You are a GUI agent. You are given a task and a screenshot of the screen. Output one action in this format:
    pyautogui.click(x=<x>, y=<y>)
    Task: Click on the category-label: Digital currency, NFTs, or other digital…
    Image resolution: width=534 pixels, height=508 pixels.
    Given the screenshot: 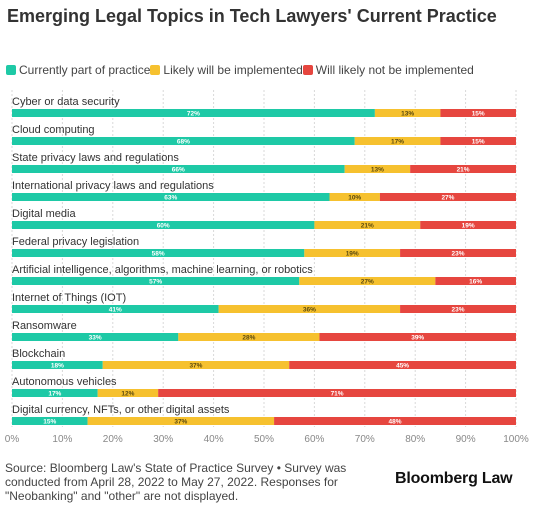 What is the action you would take?
    pyautogui.click(x=121, y=410)
    